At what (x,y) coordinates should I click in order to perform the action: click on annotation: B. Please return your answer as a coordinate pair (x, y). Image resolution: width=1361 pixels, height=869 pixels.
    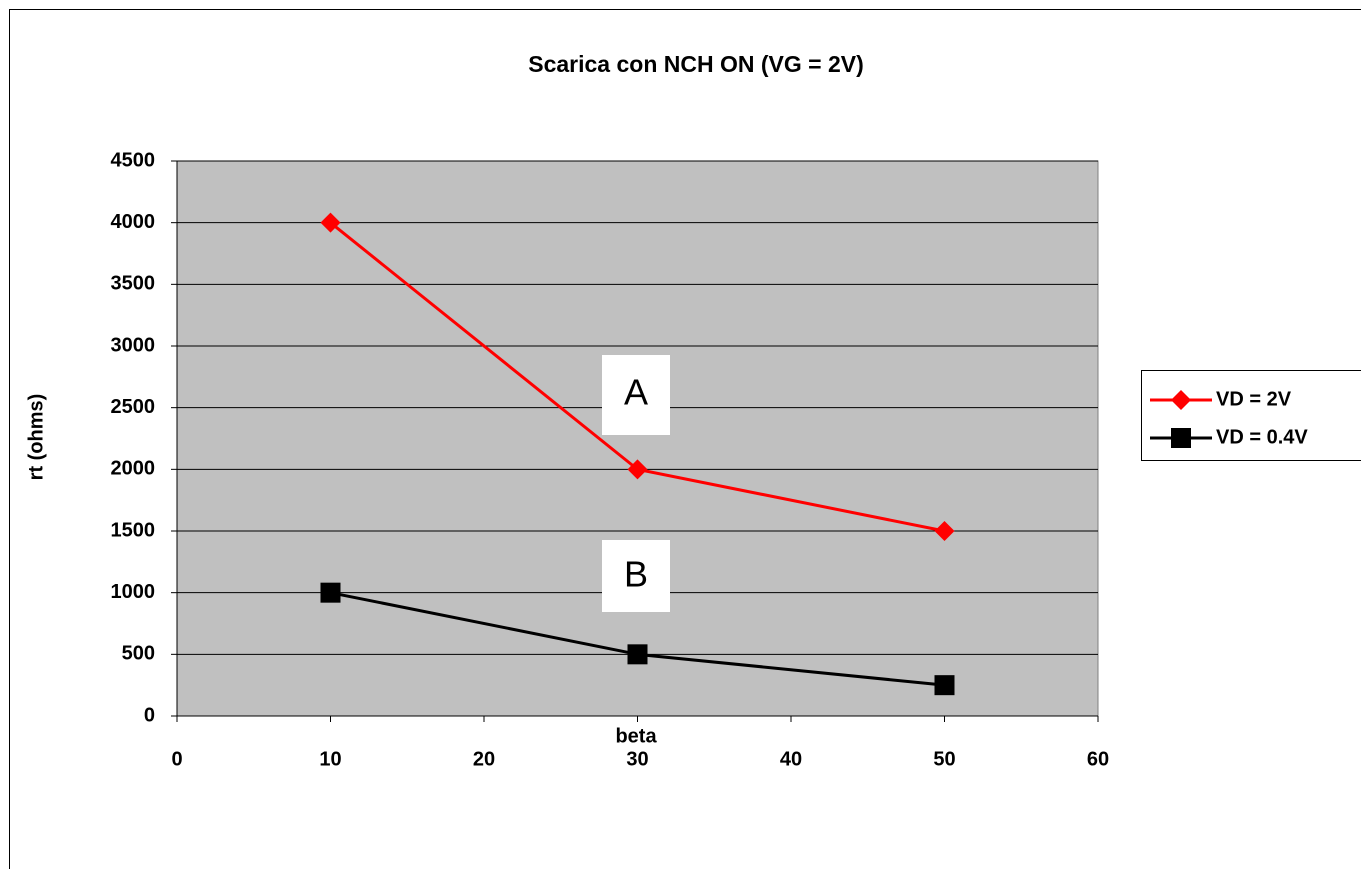
    Looking at the image, I should click on (636, 574).